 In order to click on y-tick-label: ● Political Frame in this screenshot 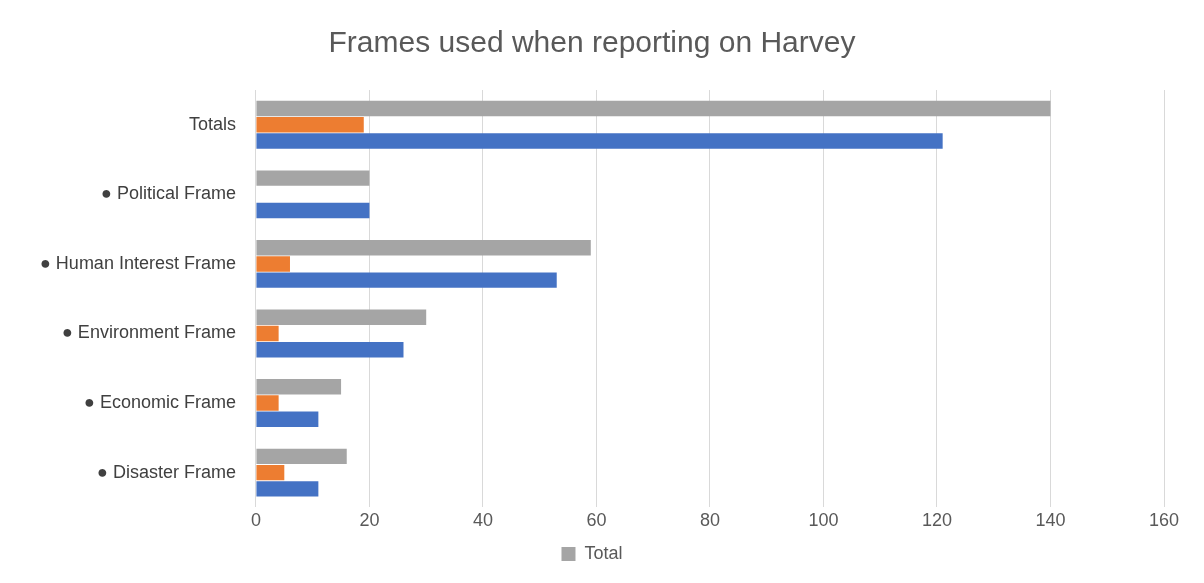, I will do `click(168, 193)`.